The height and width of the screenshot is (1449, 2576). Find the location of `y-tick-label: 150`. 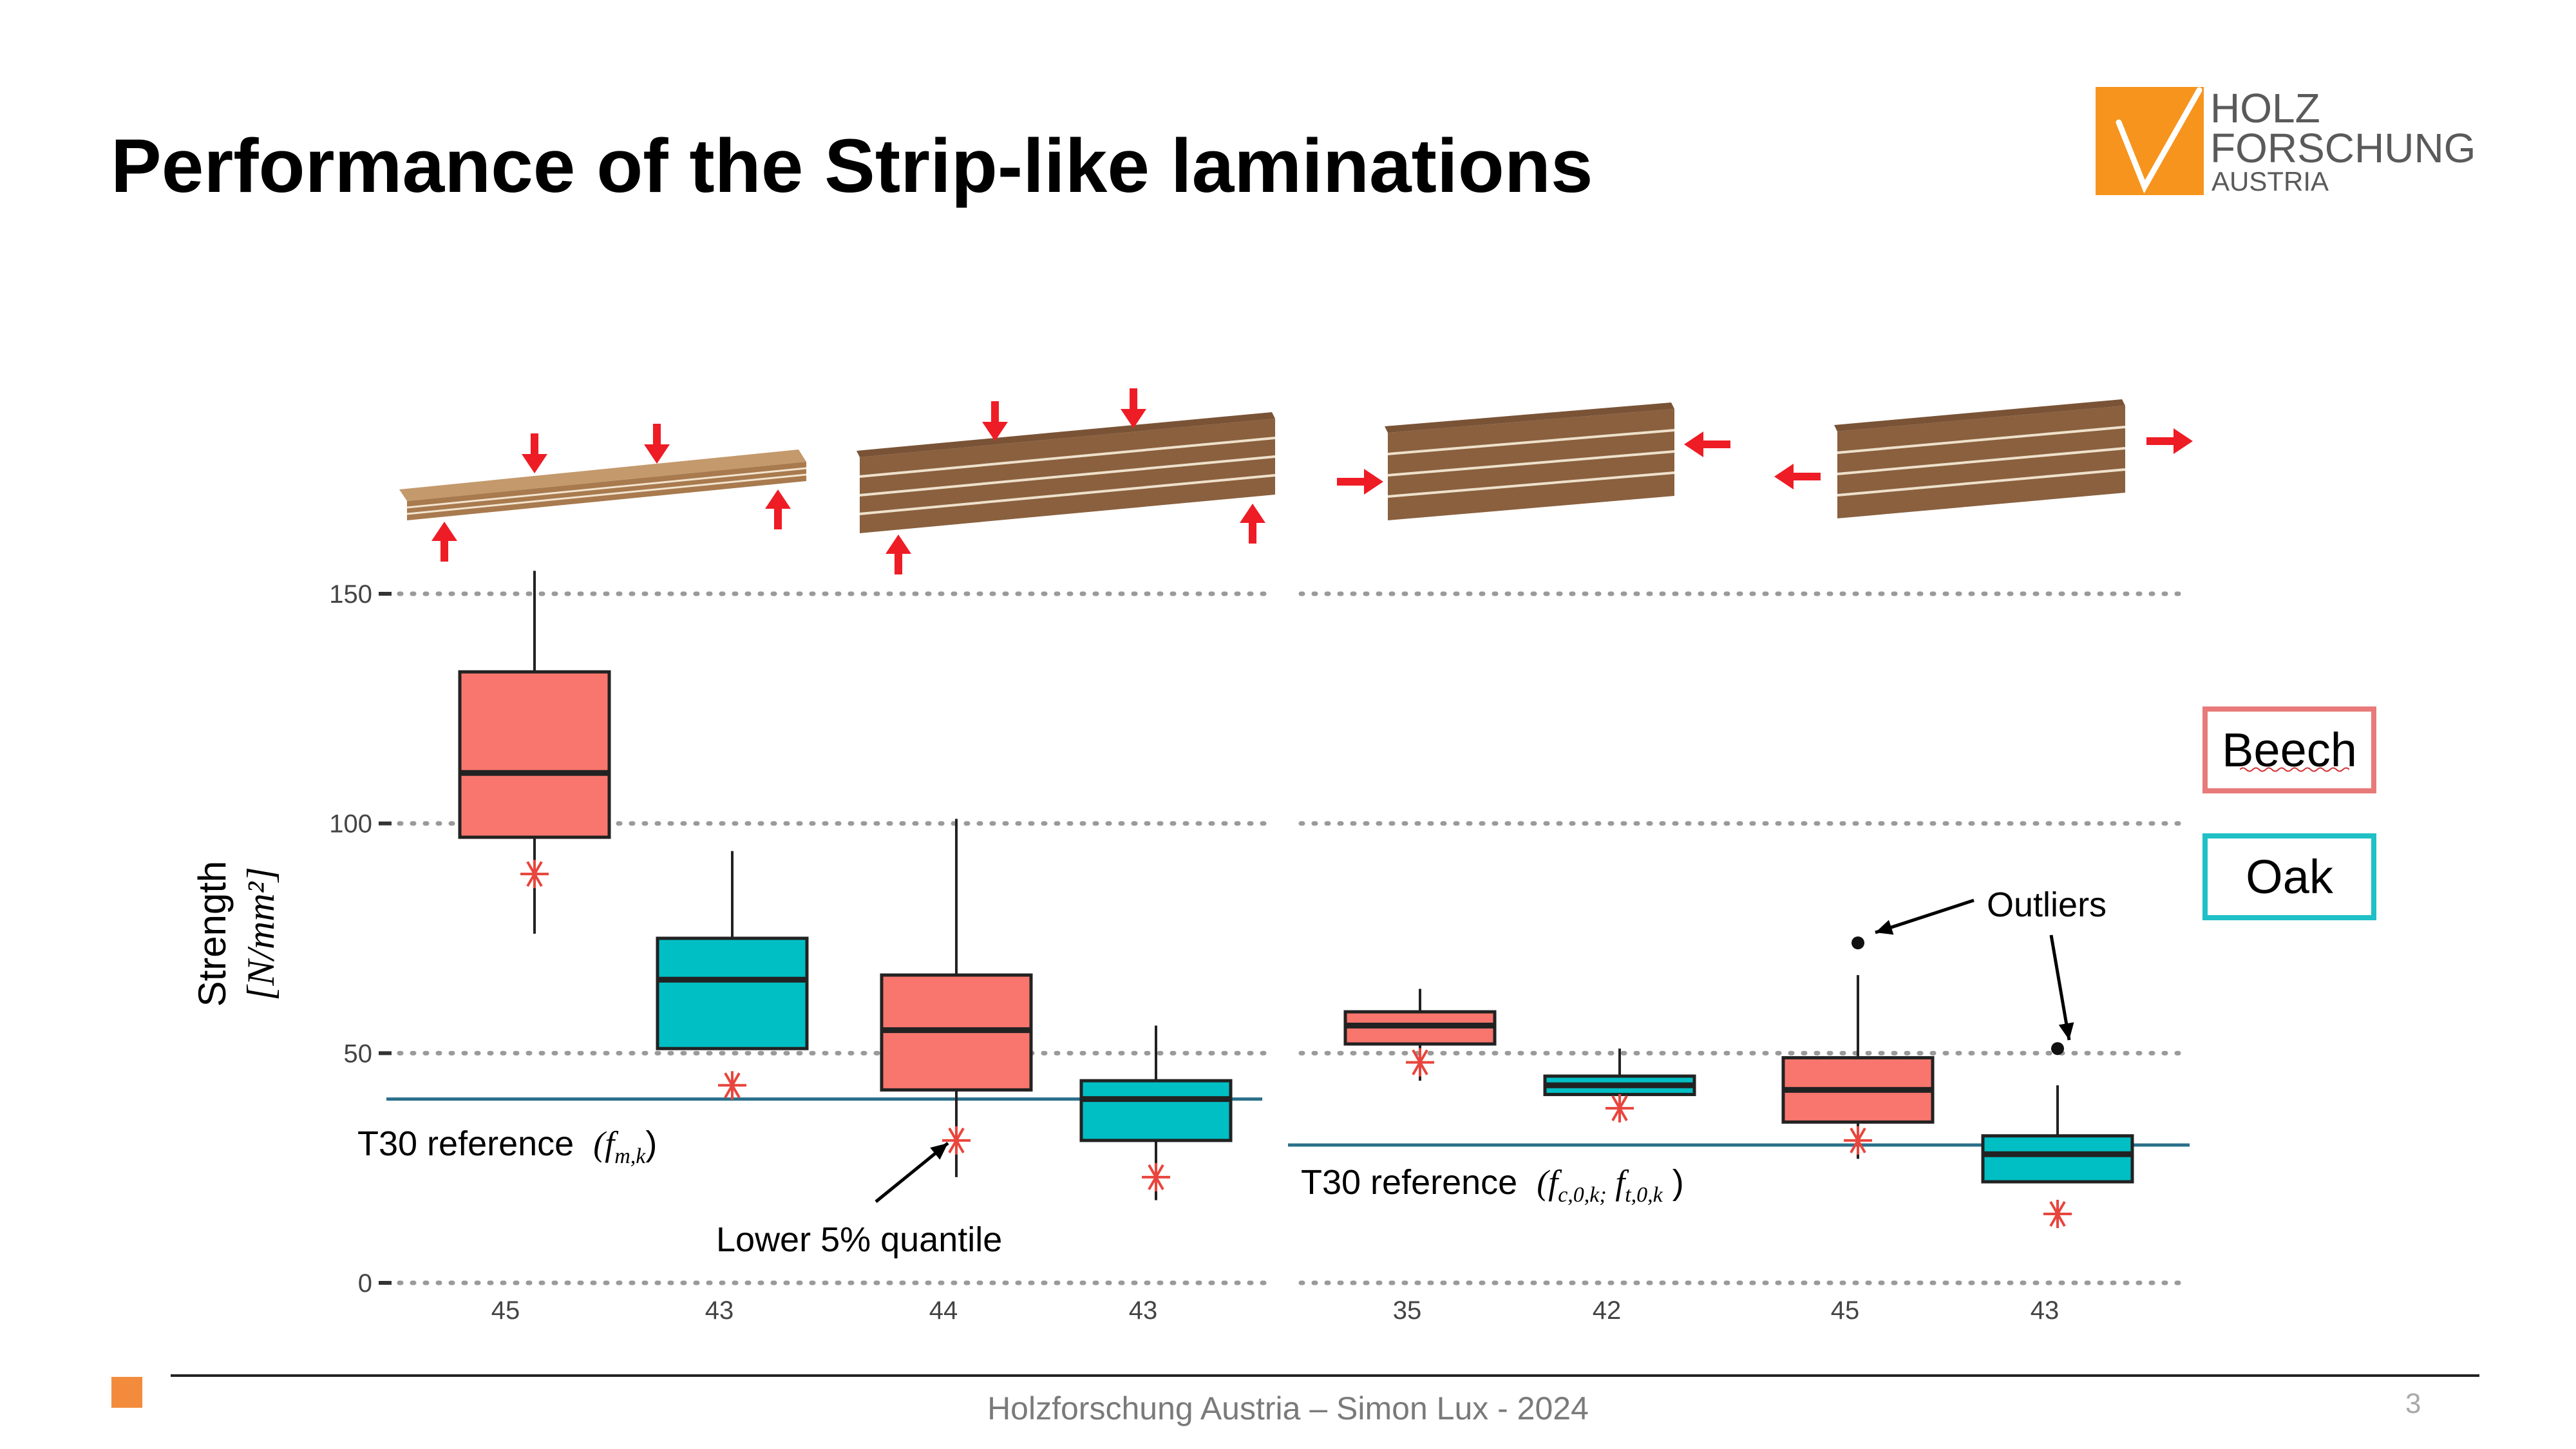

y-tick-label: 150 is located at coordinates (350, 594).